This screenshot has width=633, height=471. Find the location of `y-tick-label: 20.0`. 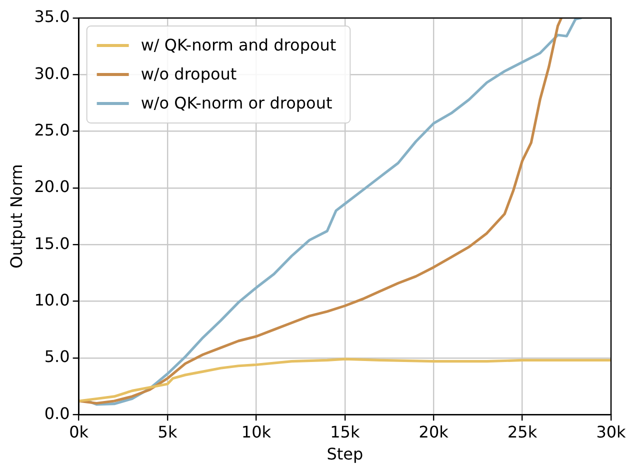

y-tick-label: 20.0 is located at coordinates (52, 186).